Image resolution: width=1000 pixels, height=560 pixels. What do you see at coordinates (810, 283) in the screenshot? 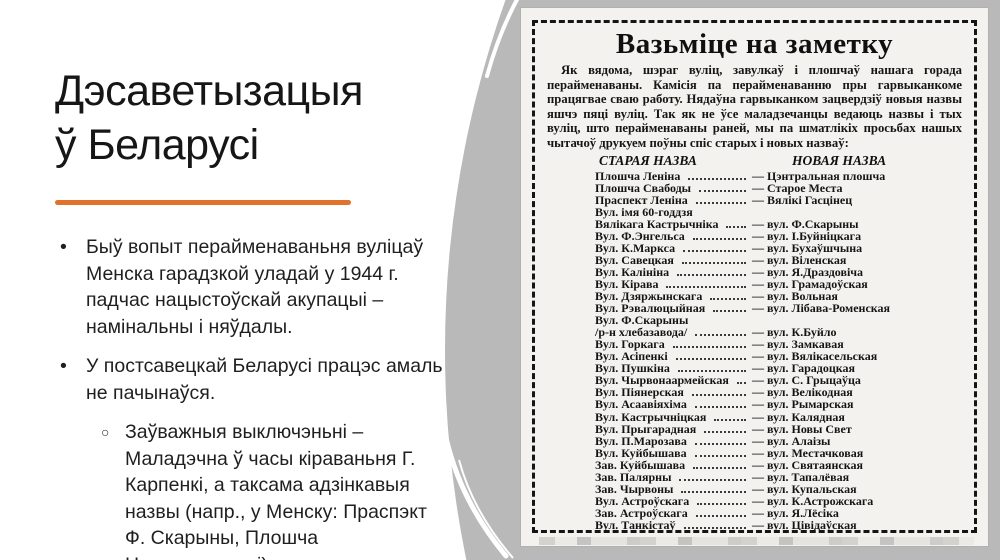
I see `new-street-name: — вул. Грамадоўская` at bounding box center [810, 283].